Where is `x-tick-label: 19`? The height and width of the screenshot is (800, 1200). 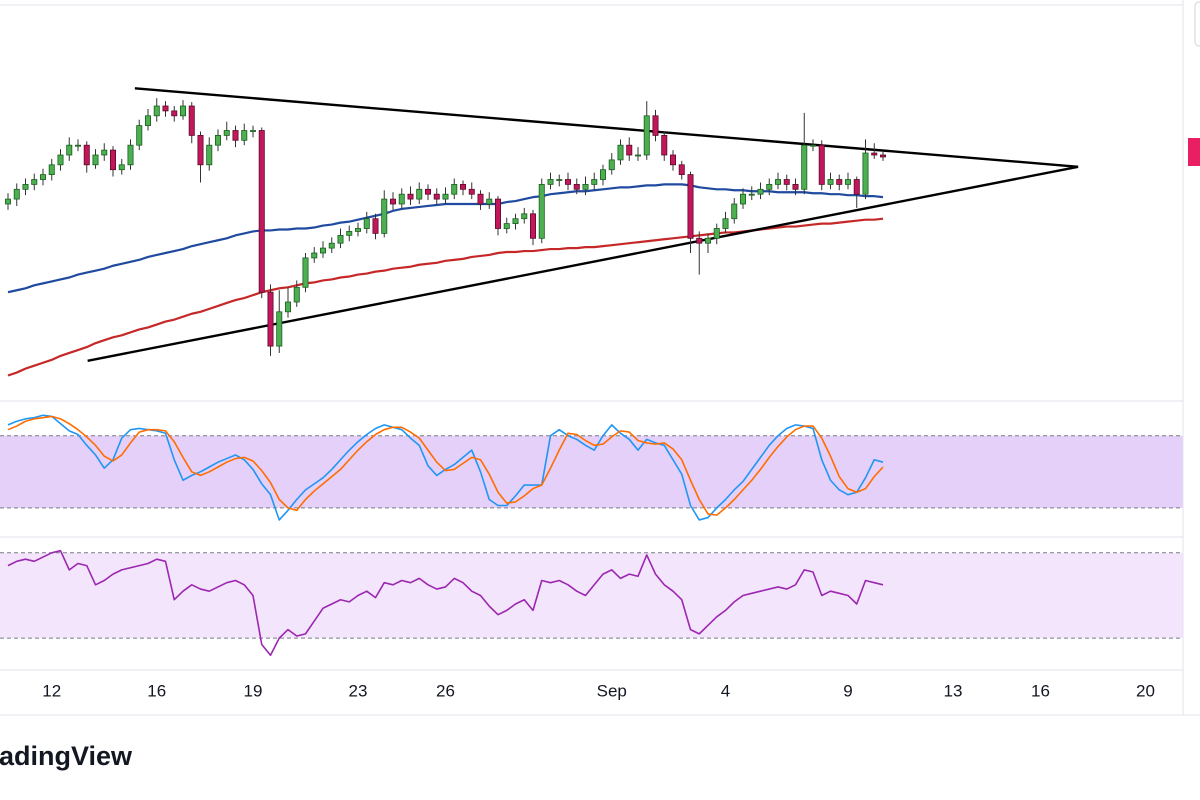
x-tick-label: 19 is located at coordinates (253, 690).